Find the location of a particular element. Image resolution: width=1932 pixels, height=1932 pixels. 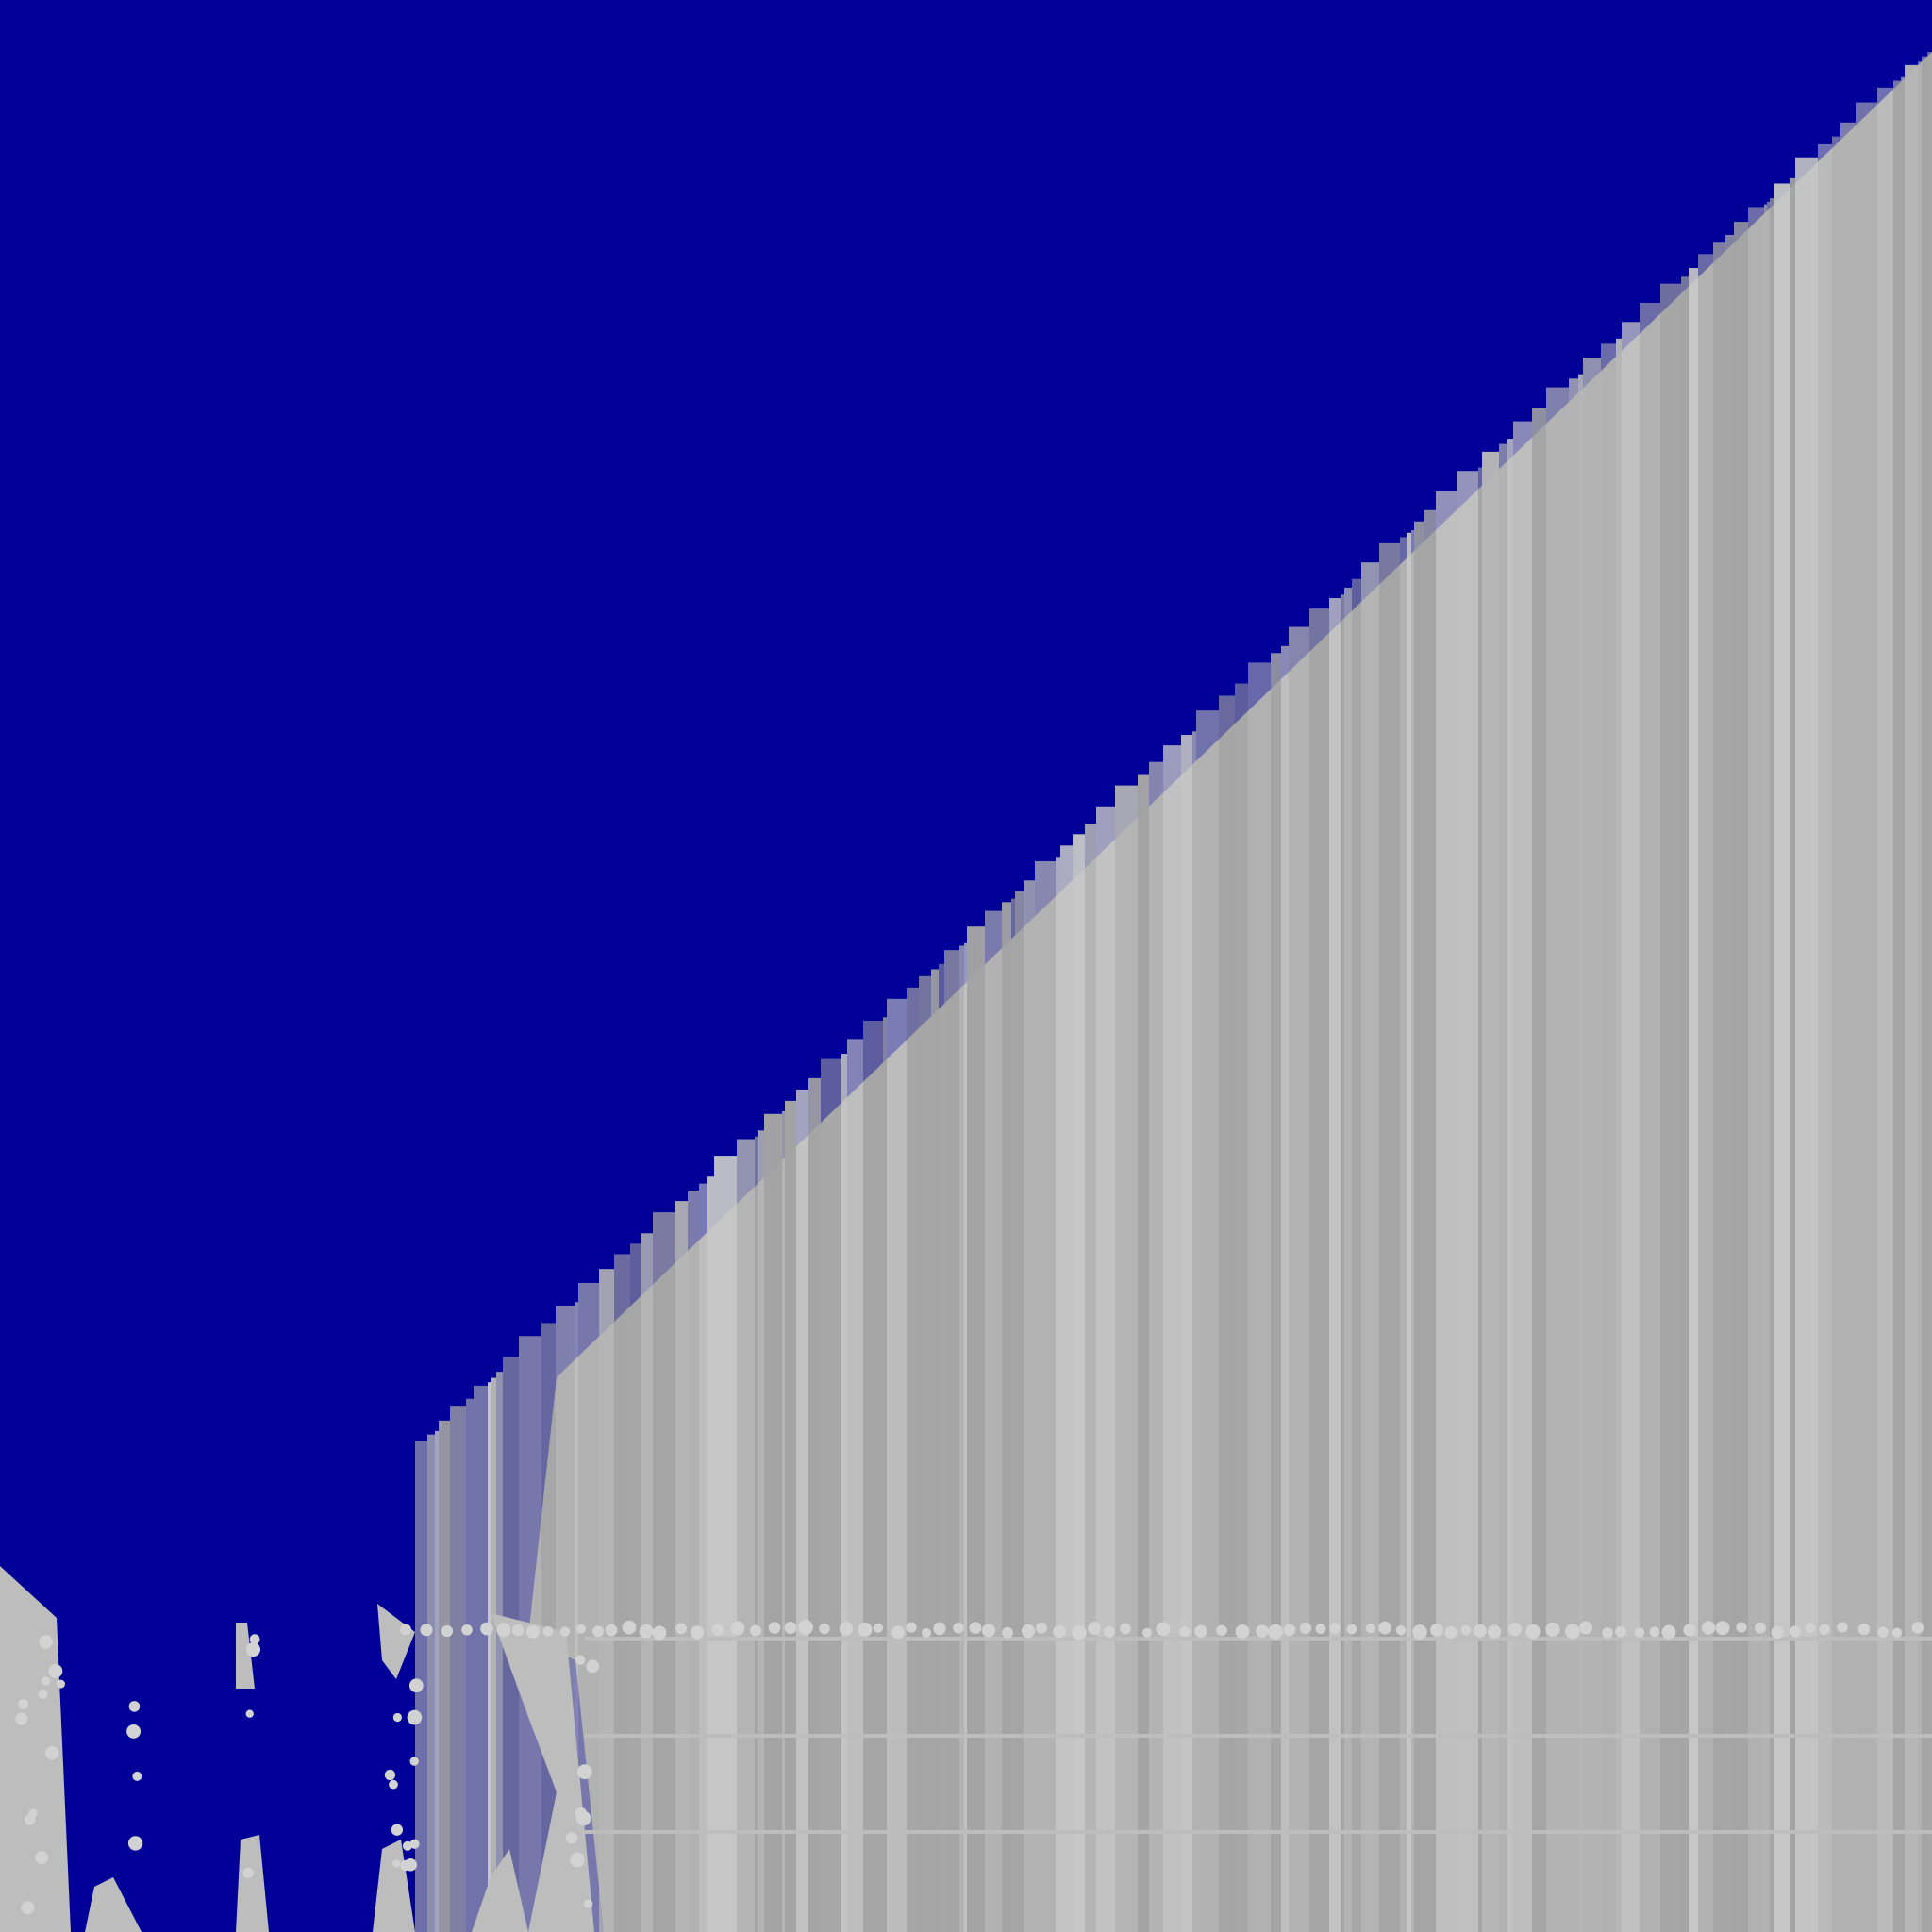

row-divider is located at coordinates (1258, 1832).